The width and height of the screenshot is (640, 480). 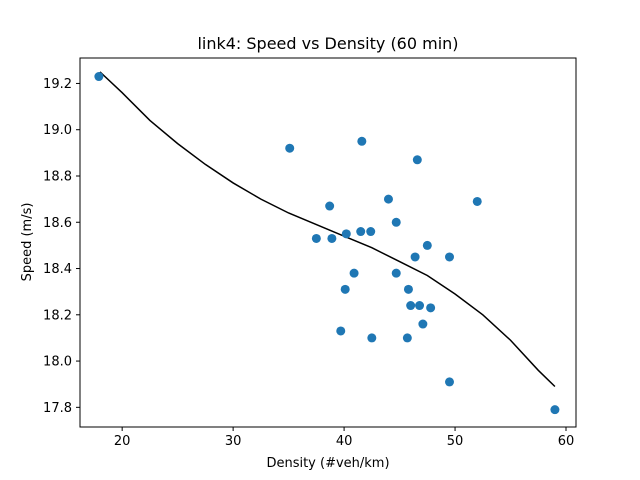 What do you see at coordinates (57, 84) in the screenshot?
I see `y-tick-label: 19.2` at bounding box center [57, 84].